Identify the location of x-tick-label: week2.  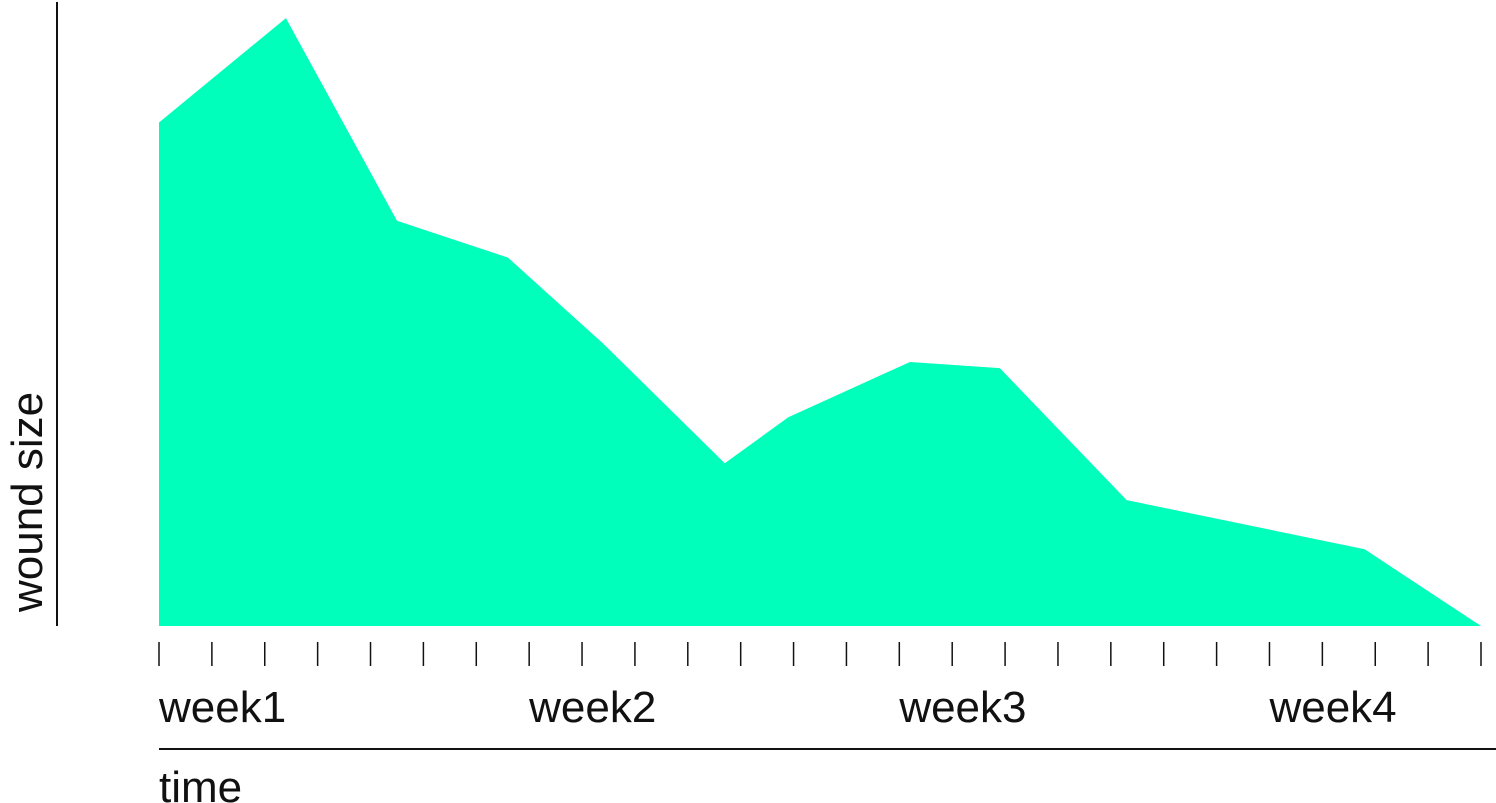
(592, 707).